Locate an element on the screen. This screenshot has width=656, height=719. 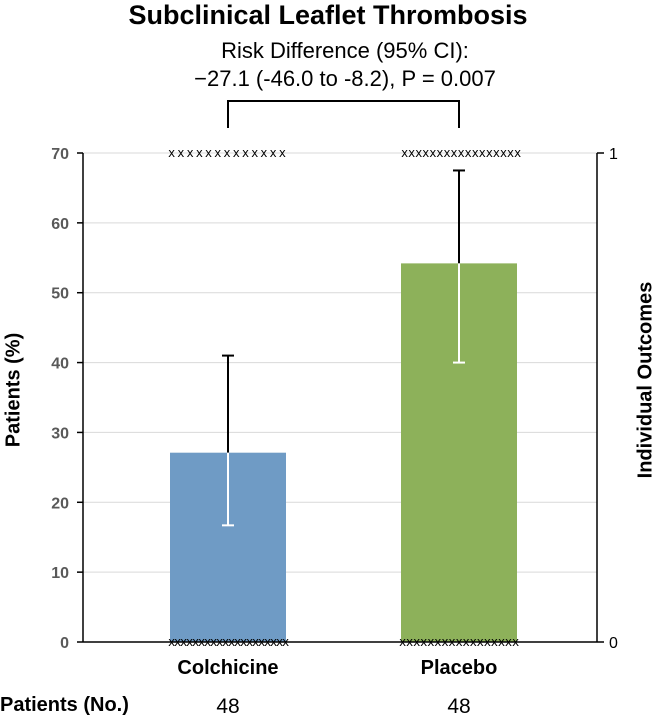
risk-difference-label: Risk Difference (95% CI): is located at coordinates (345, 50).